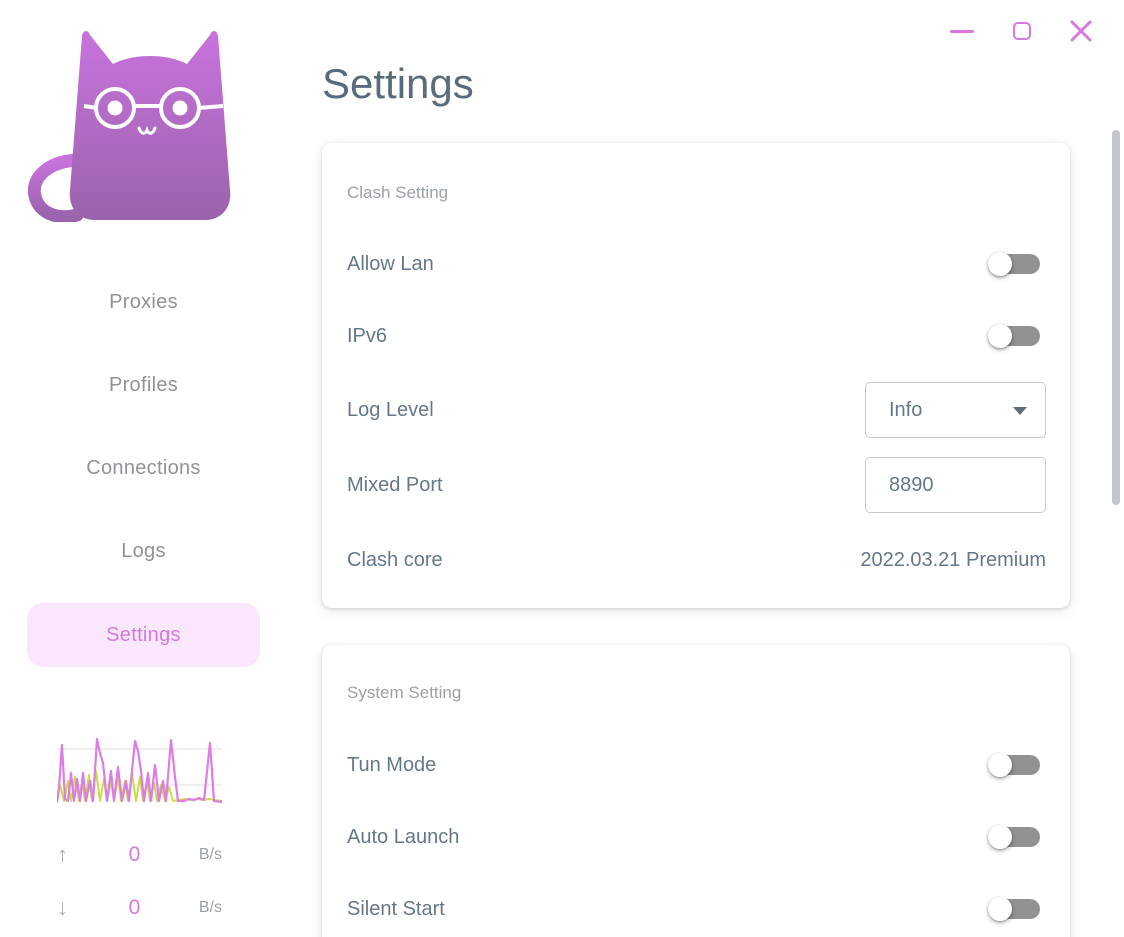  Describe the element at coordinates (696, 560) in the screenshot. I see `clash-core-row: Clash core 2022.03.21 Premium` at that location.